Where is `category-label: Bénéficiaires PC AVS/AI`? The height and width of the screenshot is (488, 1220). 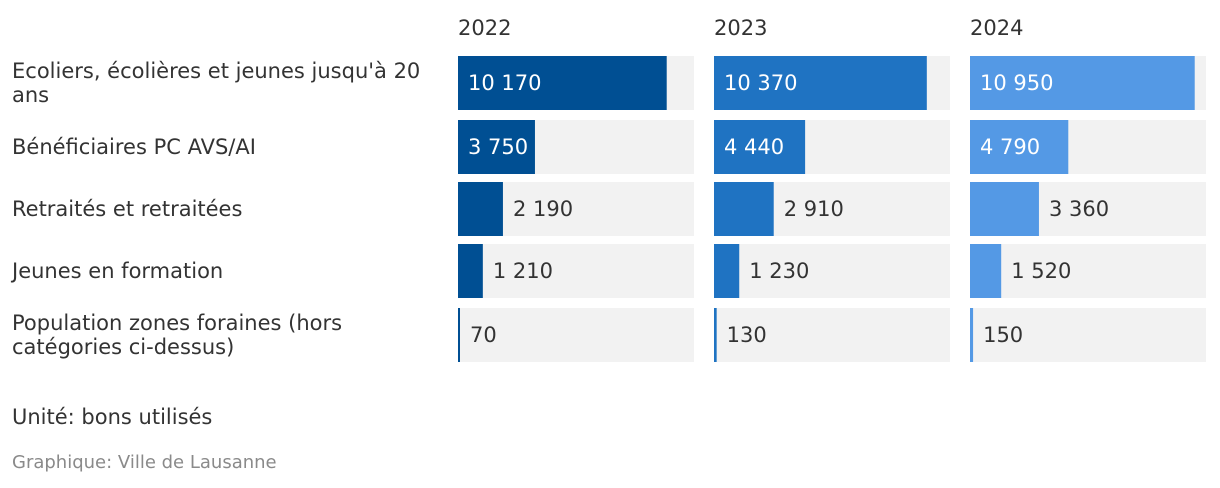
category-label: Bénéficiaires PC AVS/AI is located at coordinates (134, 147).